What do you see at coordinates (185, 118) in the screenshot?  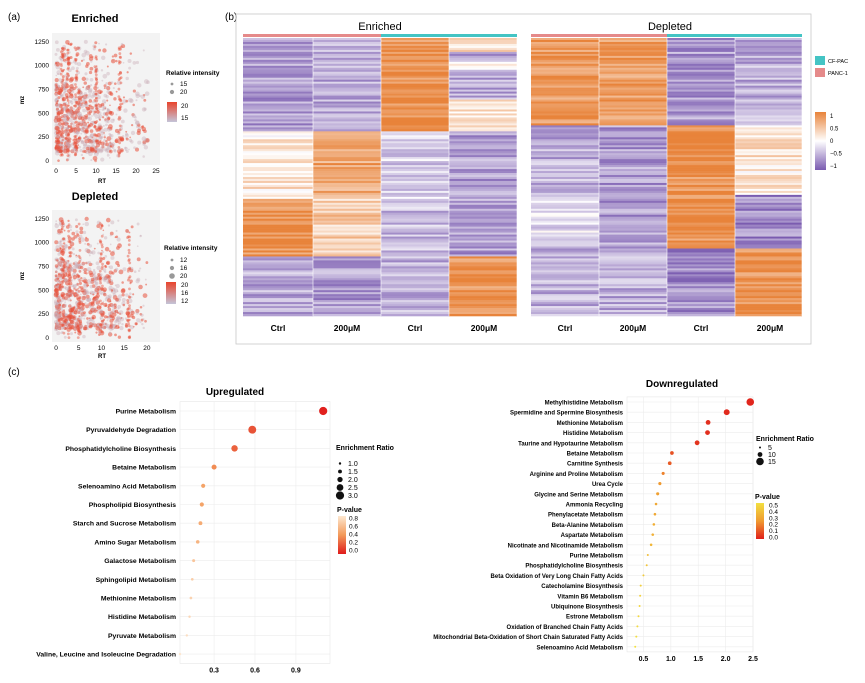 I see `color-legend-label: 15` at bounding box center [185, 118].